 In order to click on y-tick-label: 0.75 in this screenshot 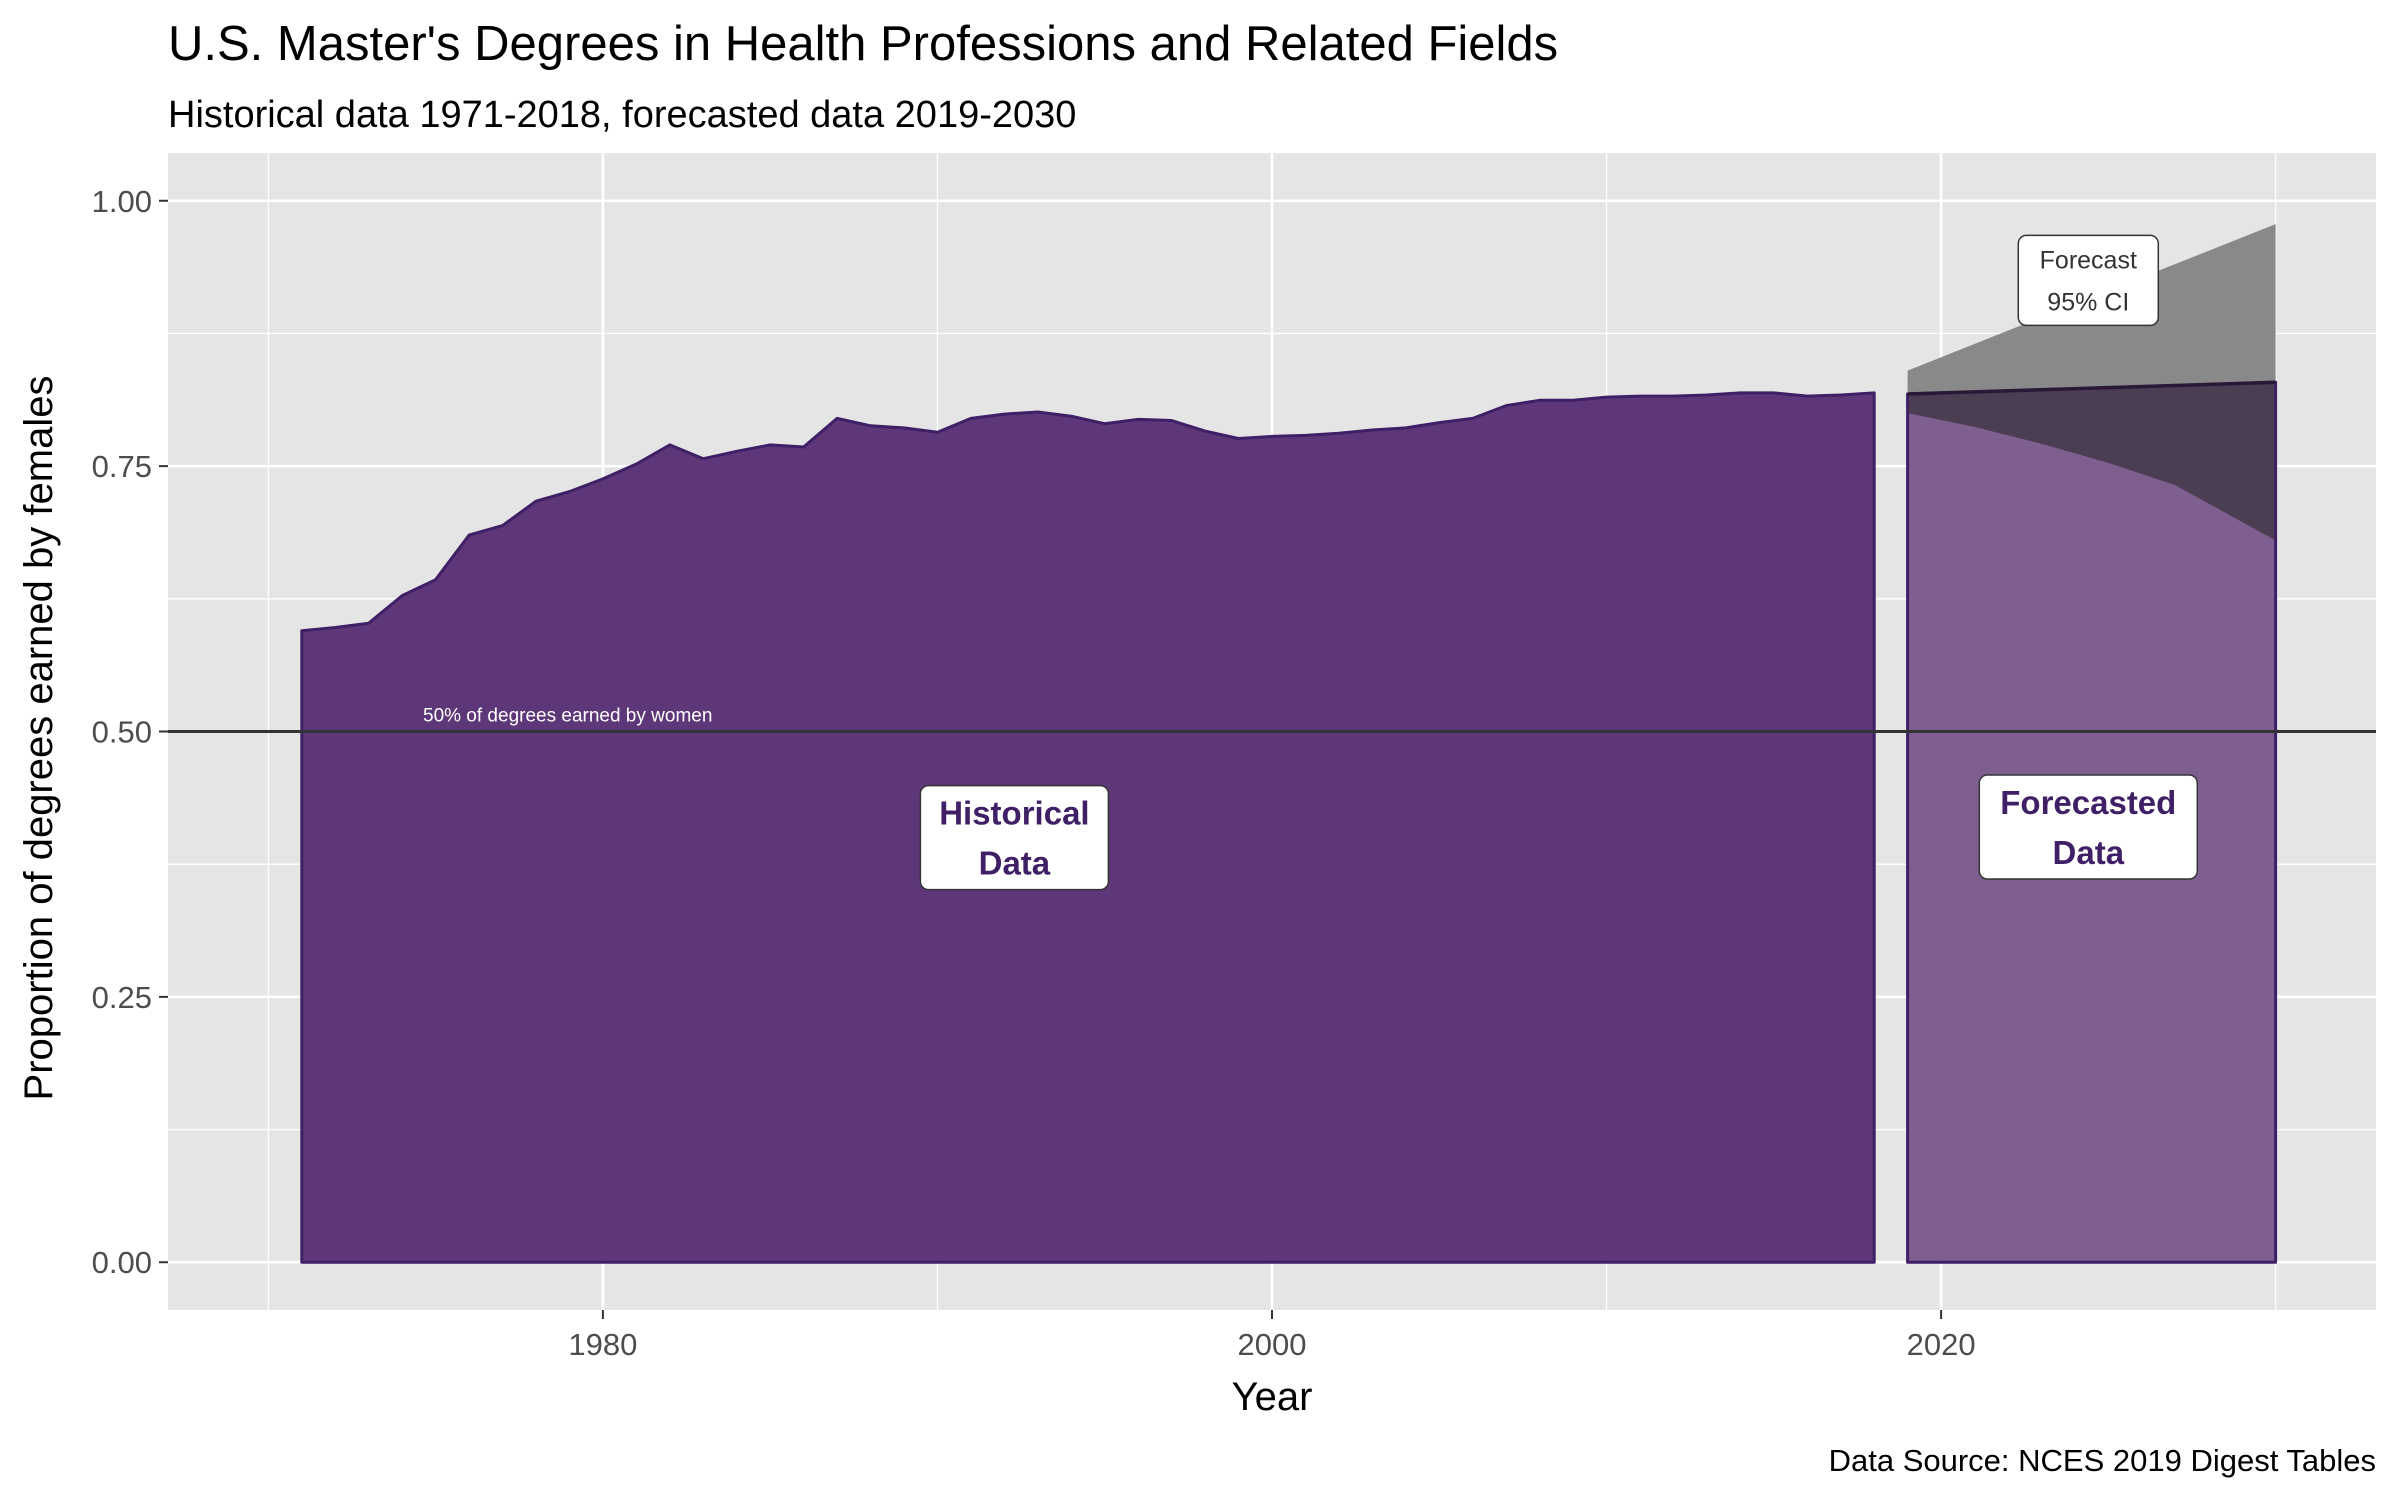, I will do `click(122, 466)`.